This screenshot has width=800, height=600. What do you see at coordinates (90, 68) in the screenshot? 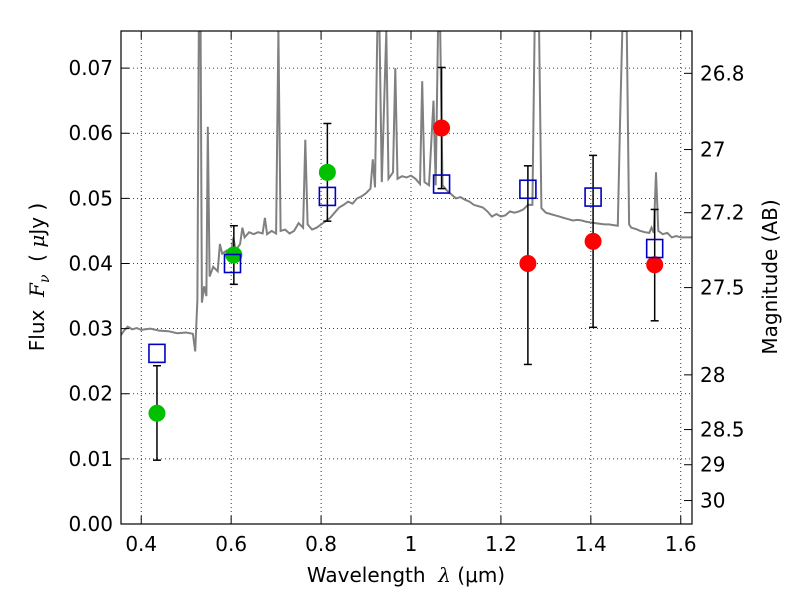
I see `y-tick-label: 0.07` at bounding box center [90, 68].